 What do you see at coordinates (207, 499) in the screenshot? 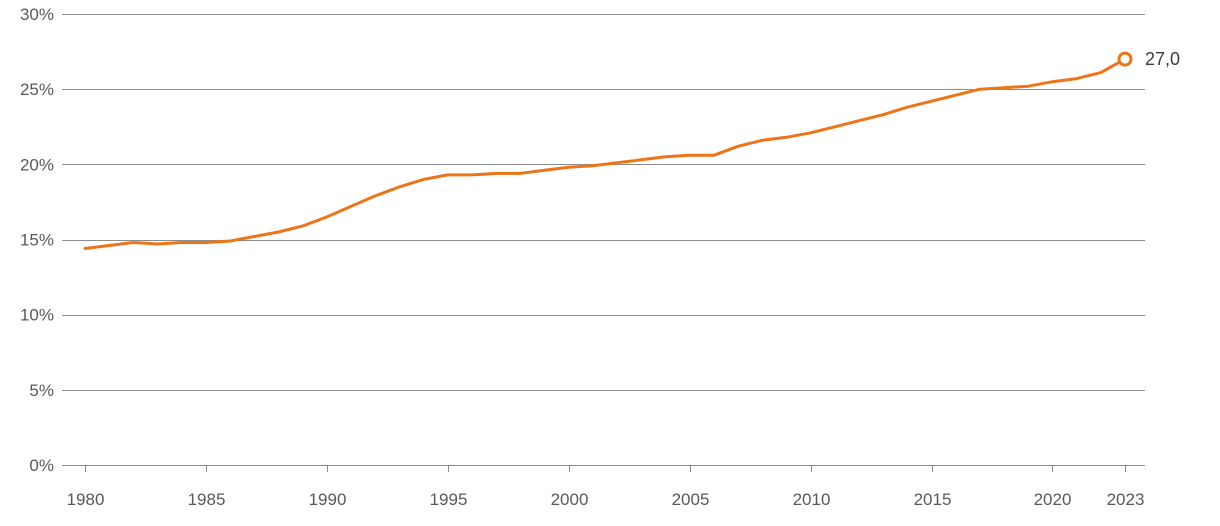
I see `x-axis-label-1985: 1985` at bounding box center [207, 499].